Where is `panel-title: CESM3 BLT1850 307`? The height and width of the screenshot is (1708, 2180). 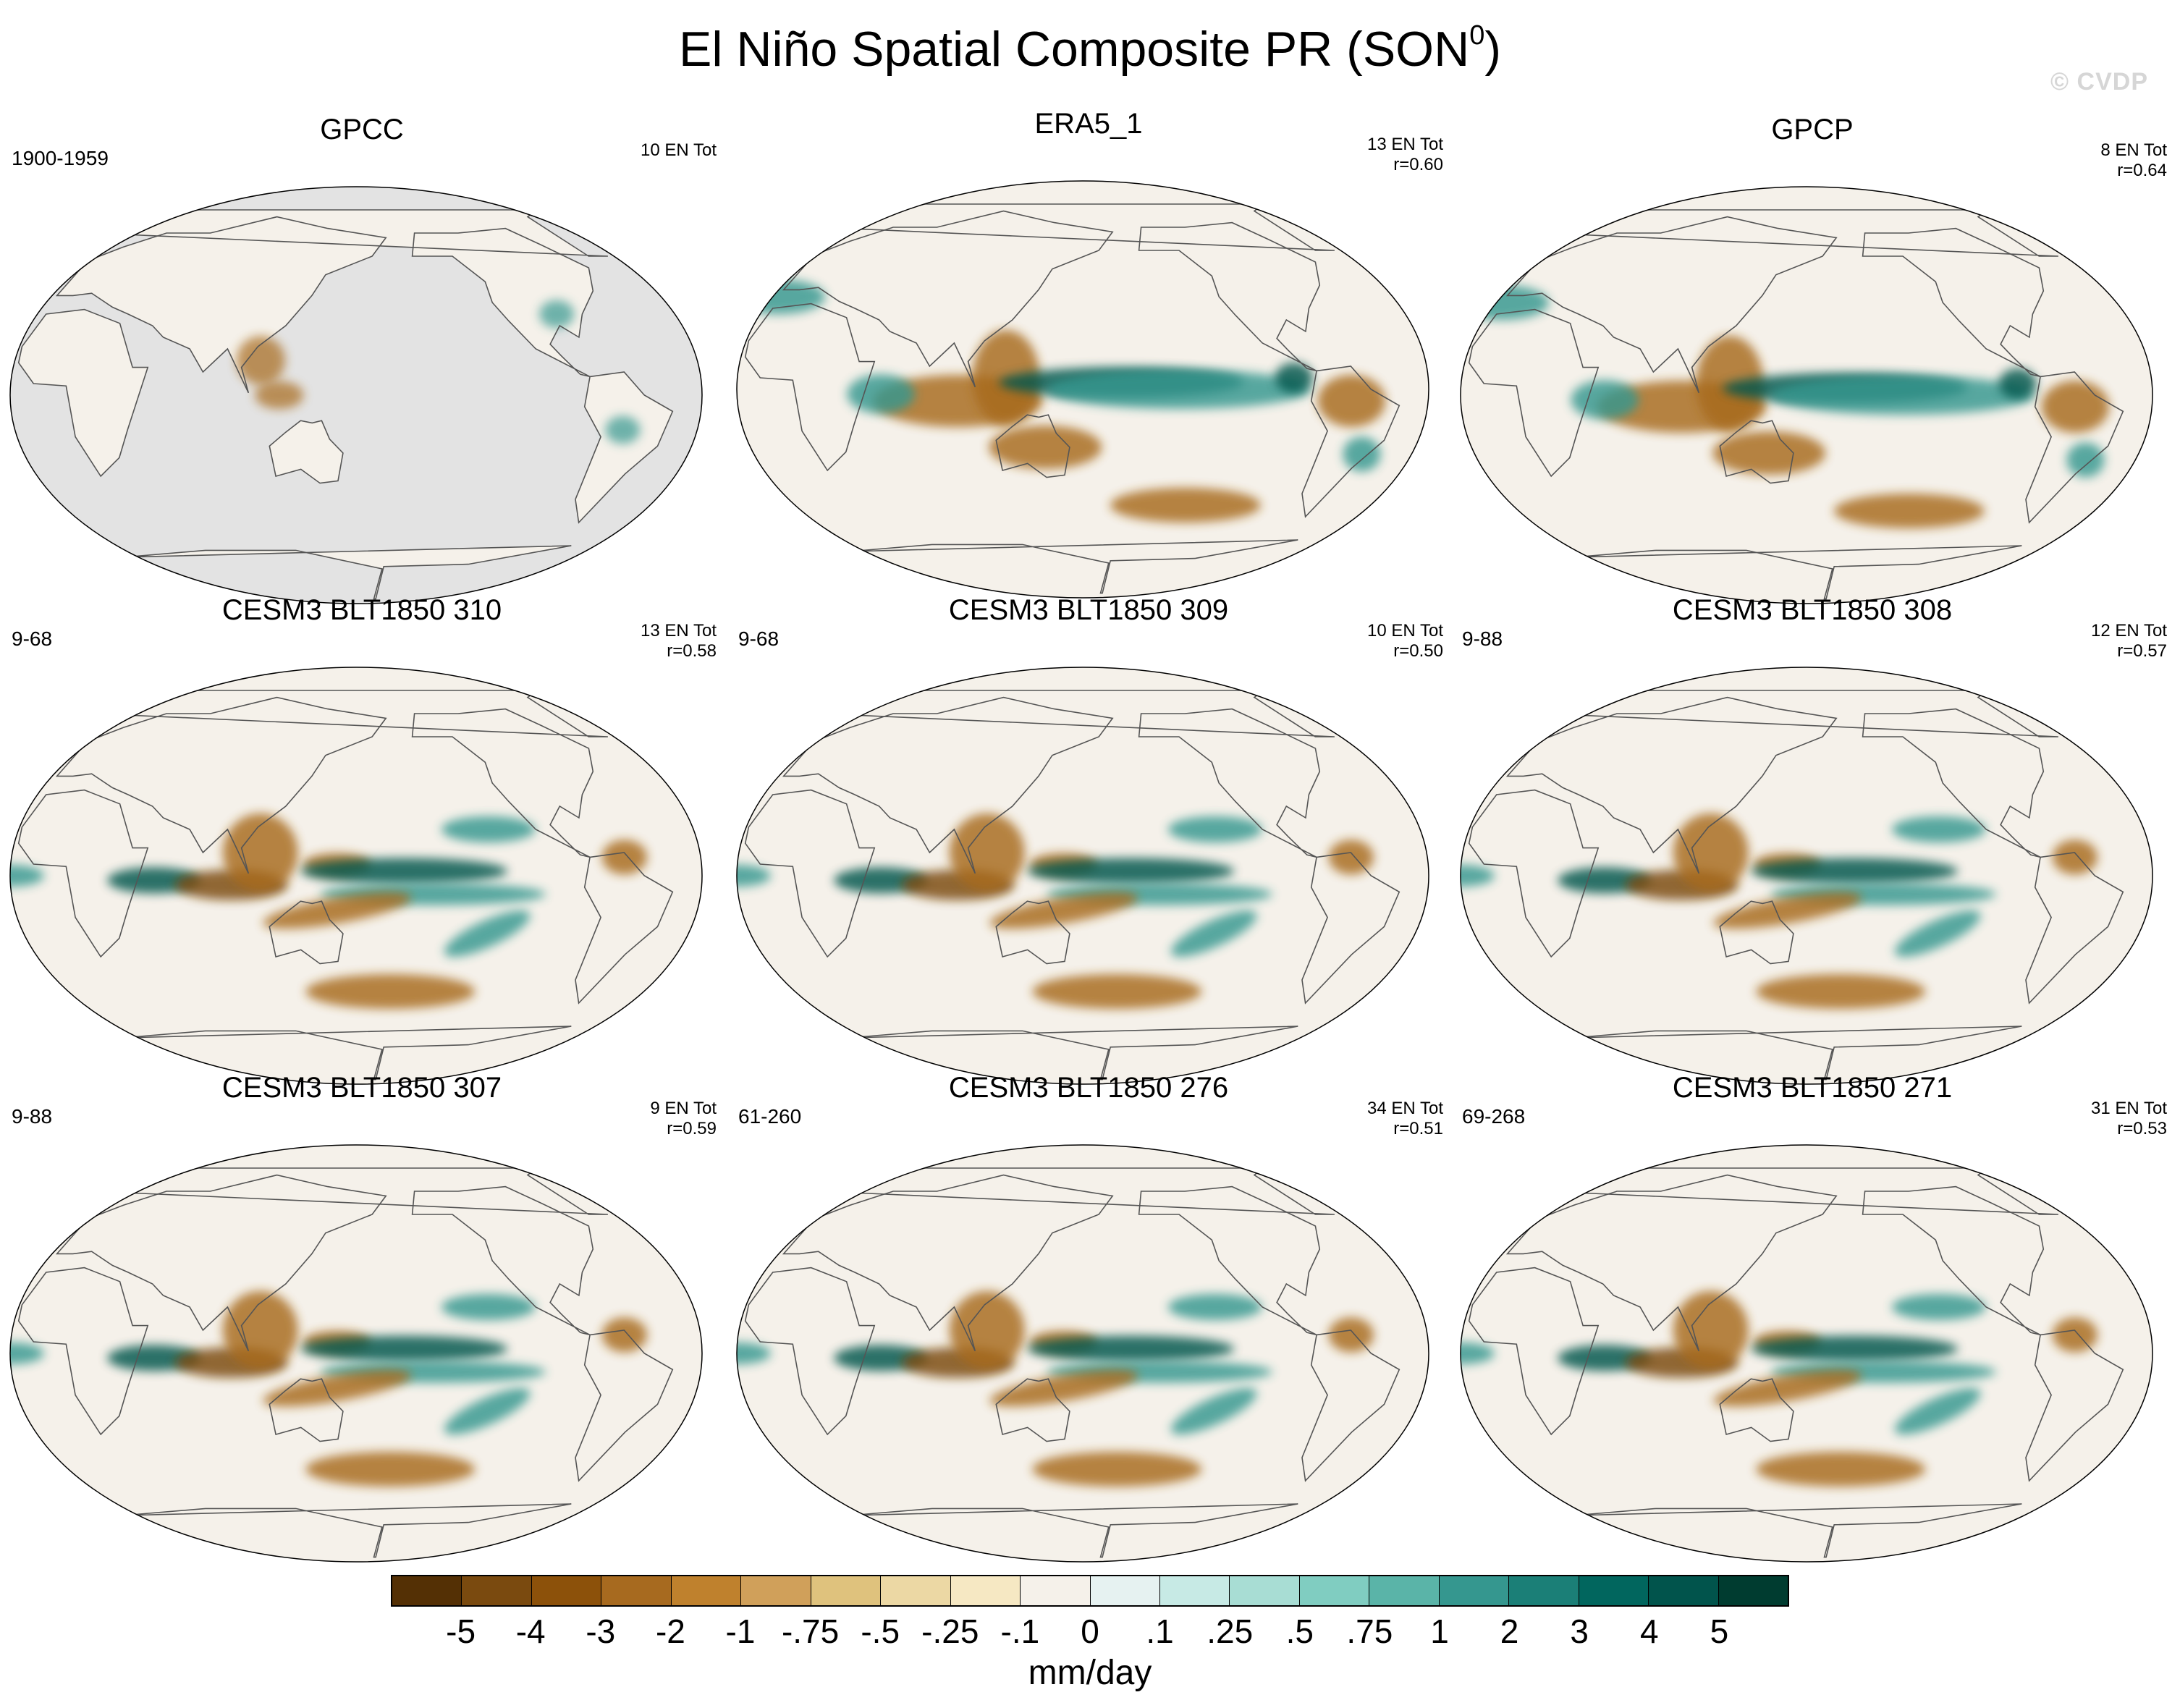 panel-title: CESM3 BLT1850 307 is located at coordinates (362, 1088).